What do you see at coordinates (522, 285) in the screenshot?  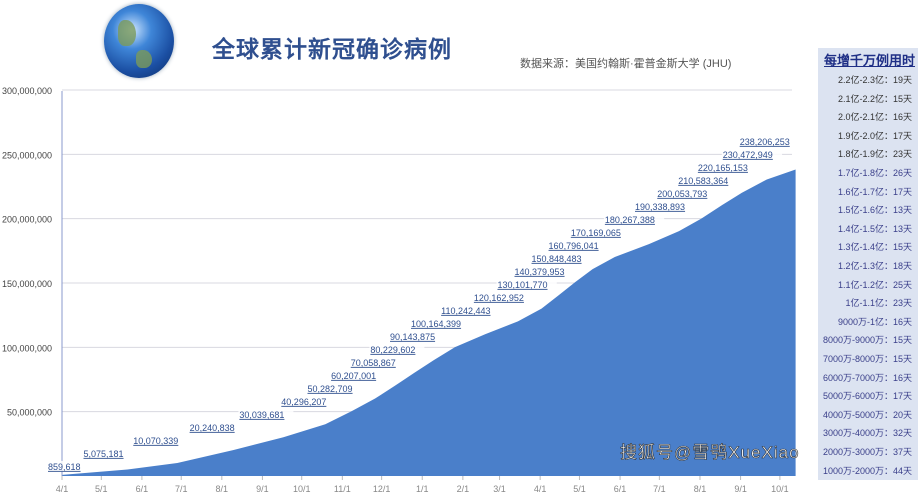 I see `data-label: 130,101,770` at bounding box center [522, 285].